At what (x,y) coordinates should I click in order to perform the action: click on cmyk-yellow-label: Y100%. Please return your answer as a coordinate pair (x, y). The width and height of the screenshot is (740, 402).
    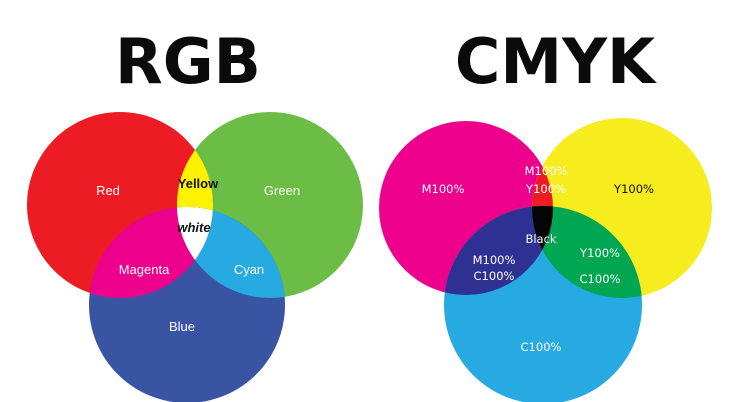
    Looking at the image, I should click on (633, 189).